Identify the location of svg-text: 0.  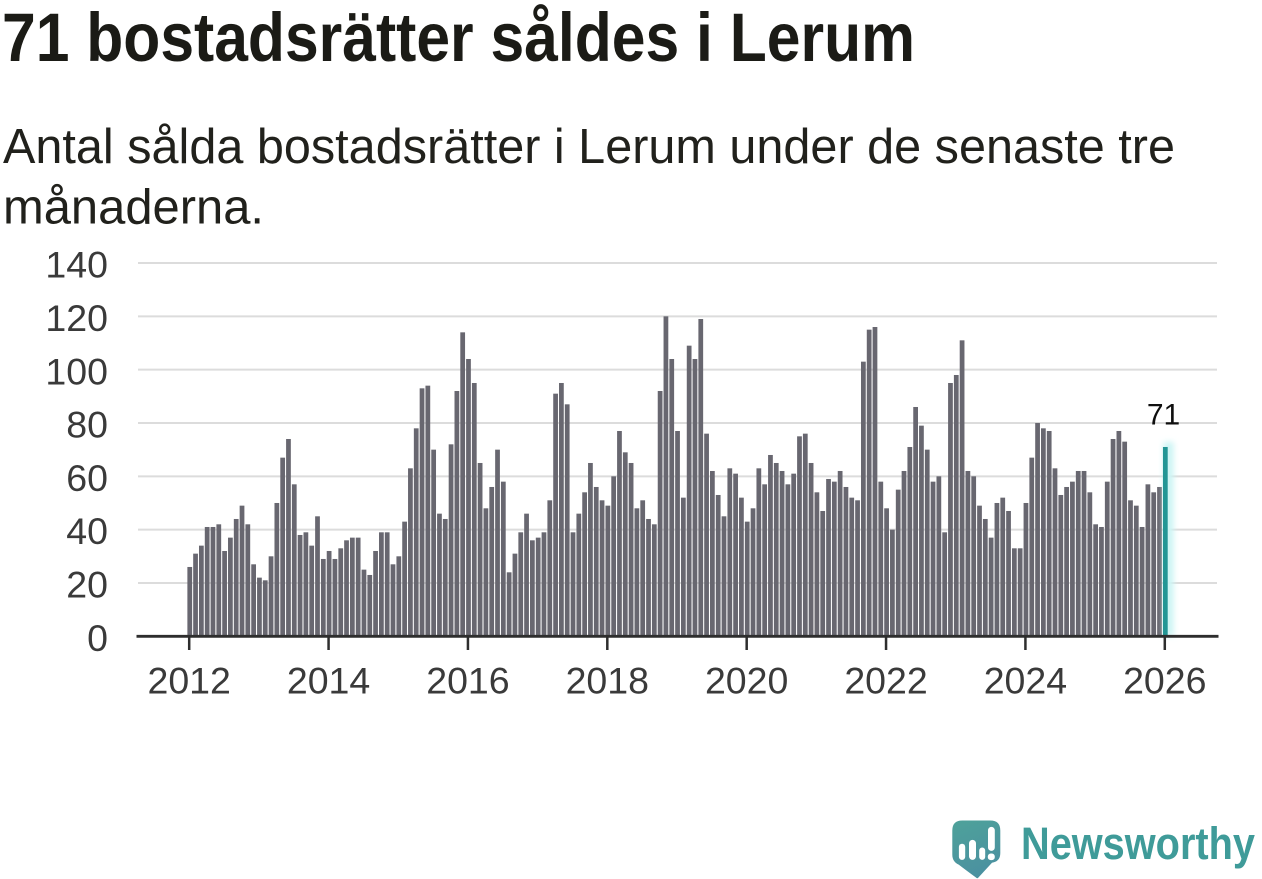
(97, 638).